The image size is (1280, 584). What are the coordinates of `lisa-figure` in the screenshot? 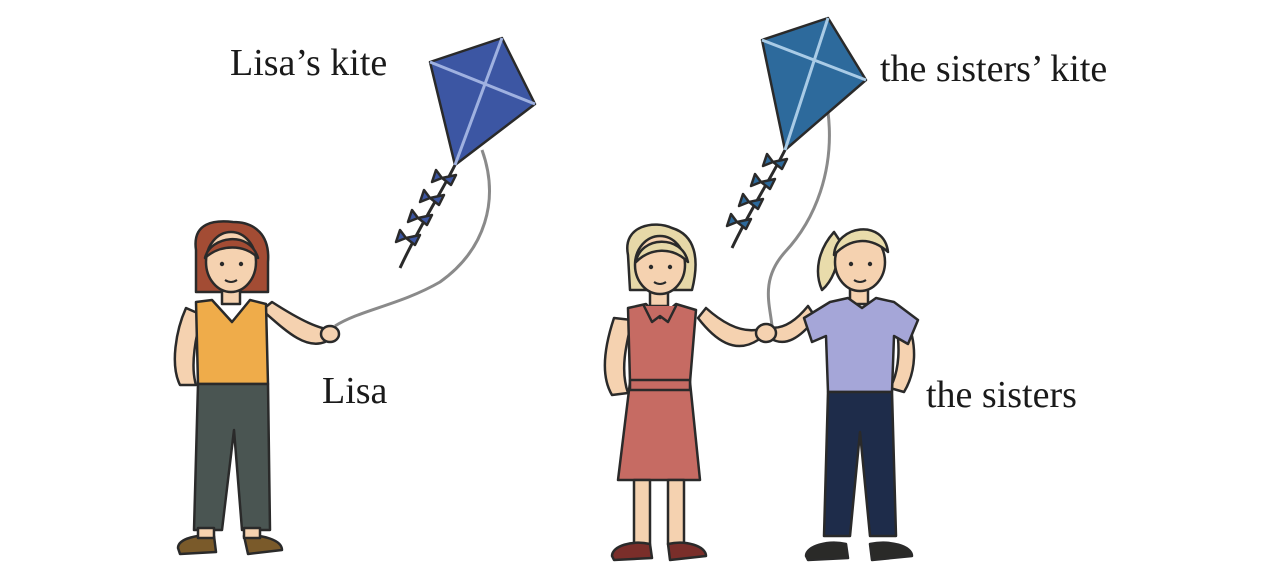 It's located at (257, 388).